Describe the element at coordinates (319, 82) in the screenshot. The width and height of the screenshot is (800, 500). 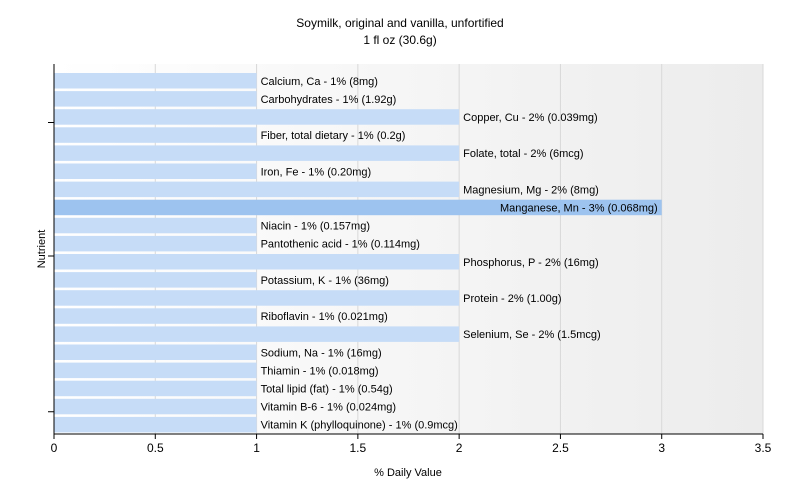
I see `bar-label: Calcium, Ca - 1% (8mg)` at that location.